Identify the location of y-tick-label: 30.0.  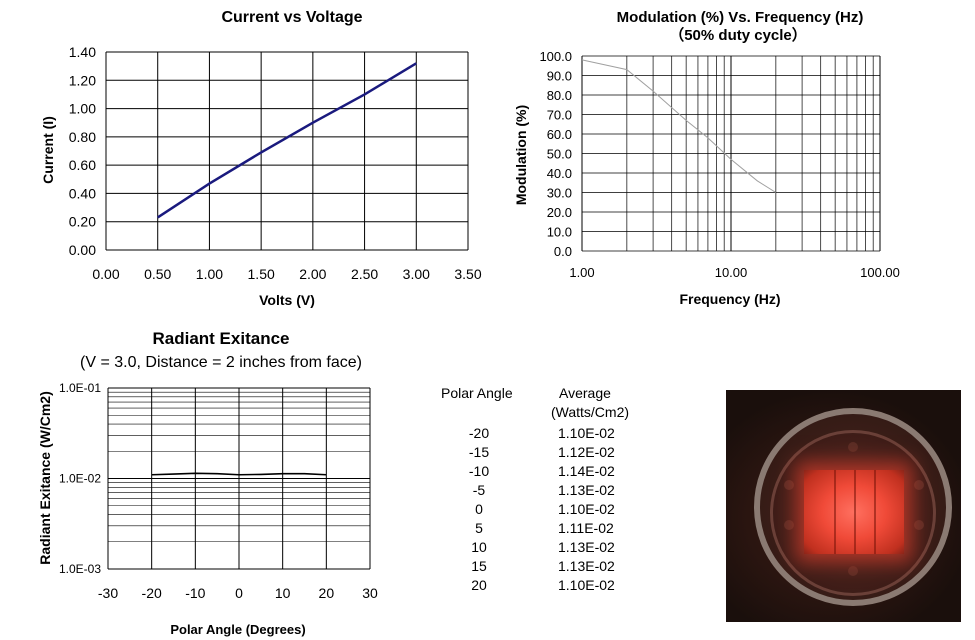
(559, 193).